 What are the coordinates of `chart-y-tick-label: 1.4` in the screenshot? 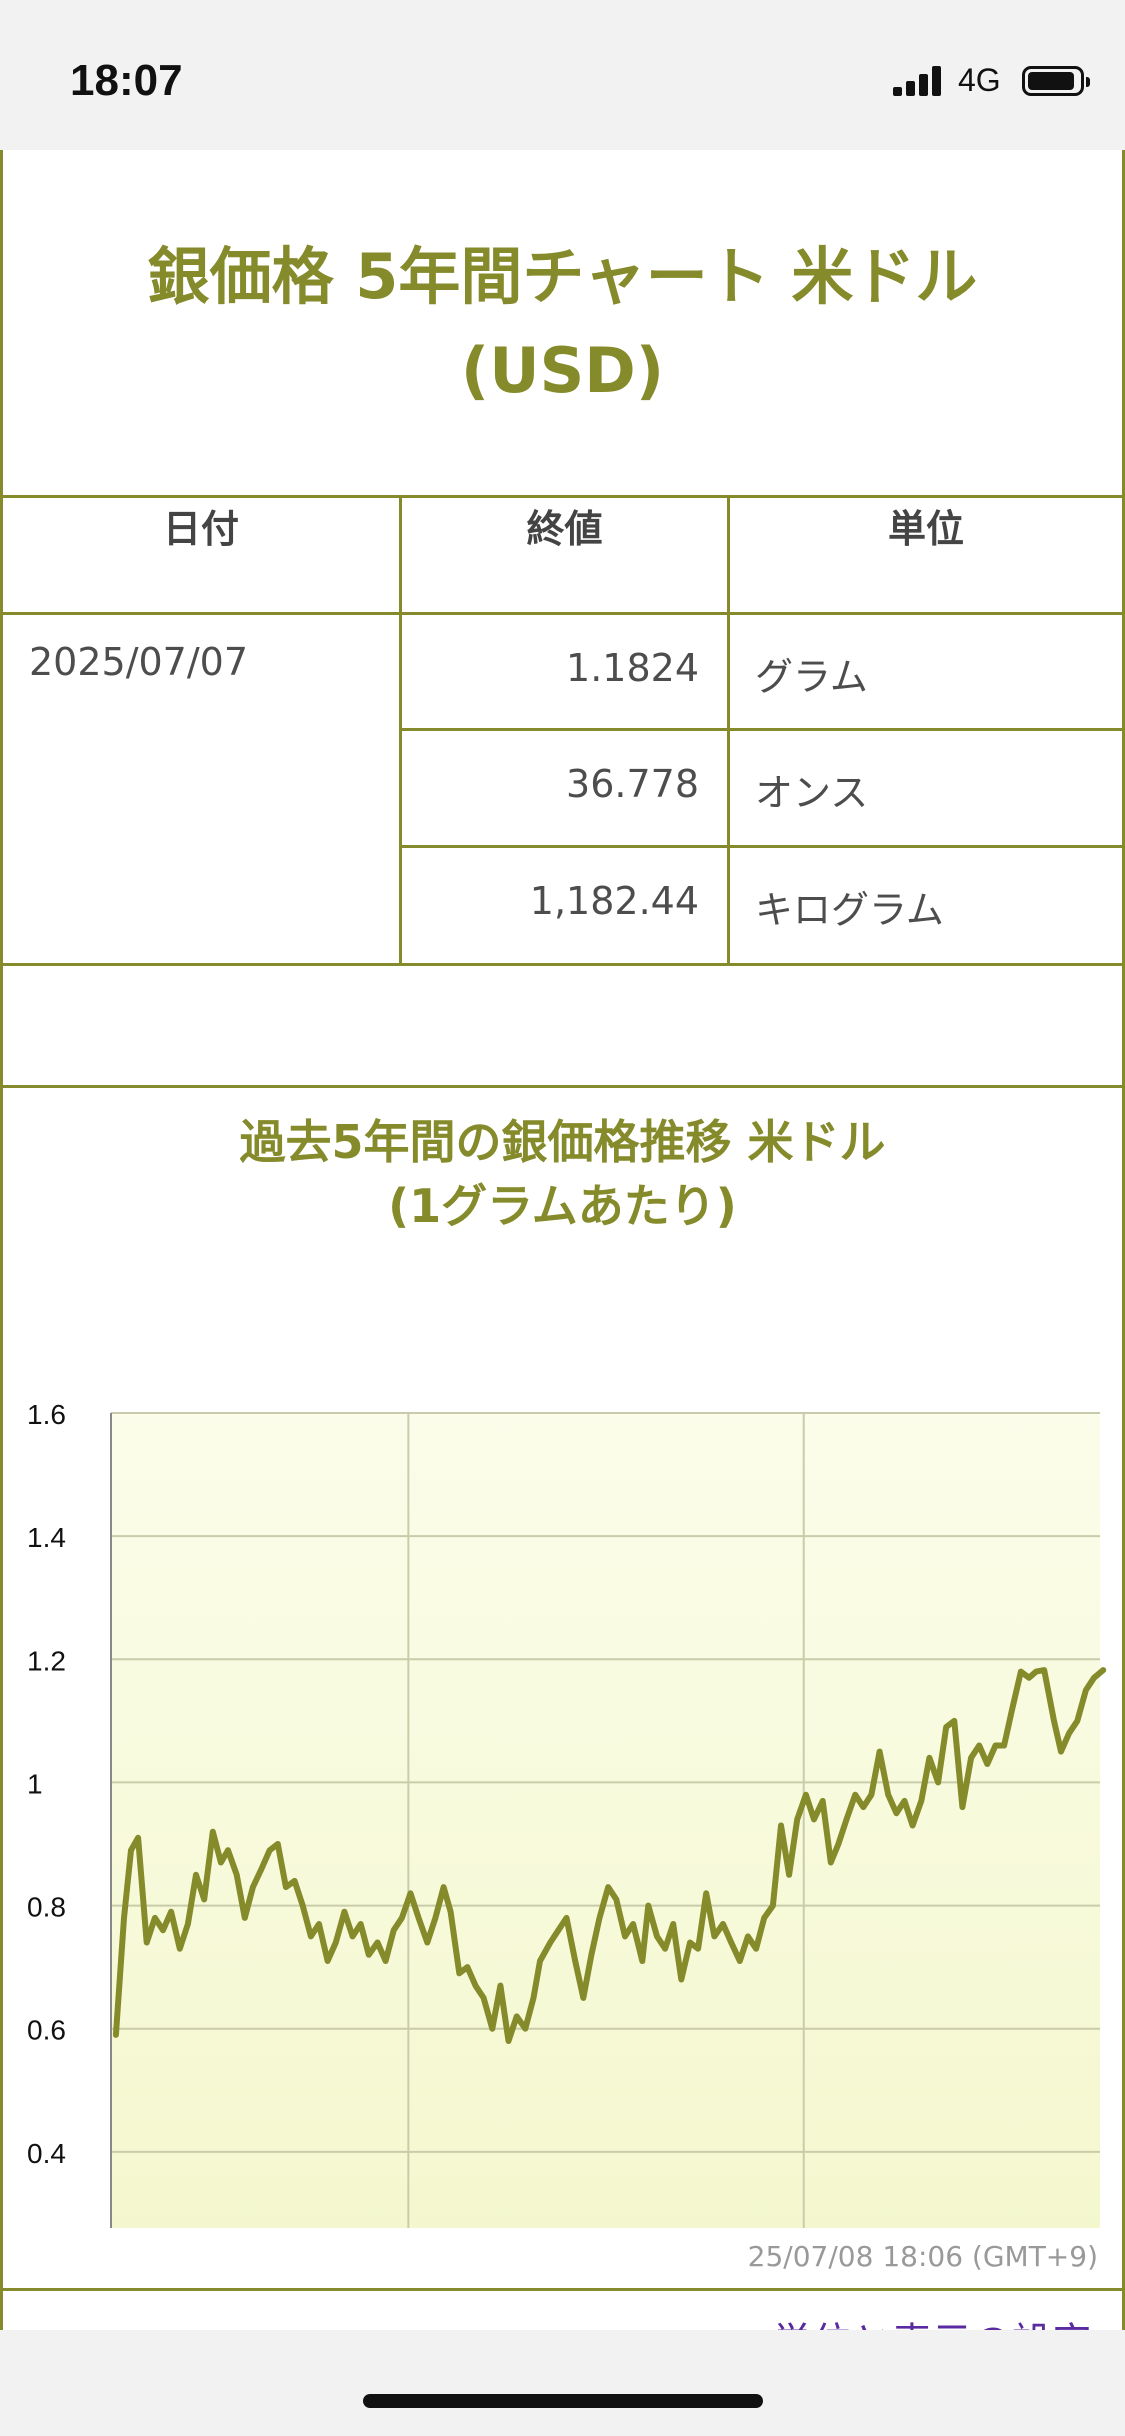 It's located at (46, 1537).